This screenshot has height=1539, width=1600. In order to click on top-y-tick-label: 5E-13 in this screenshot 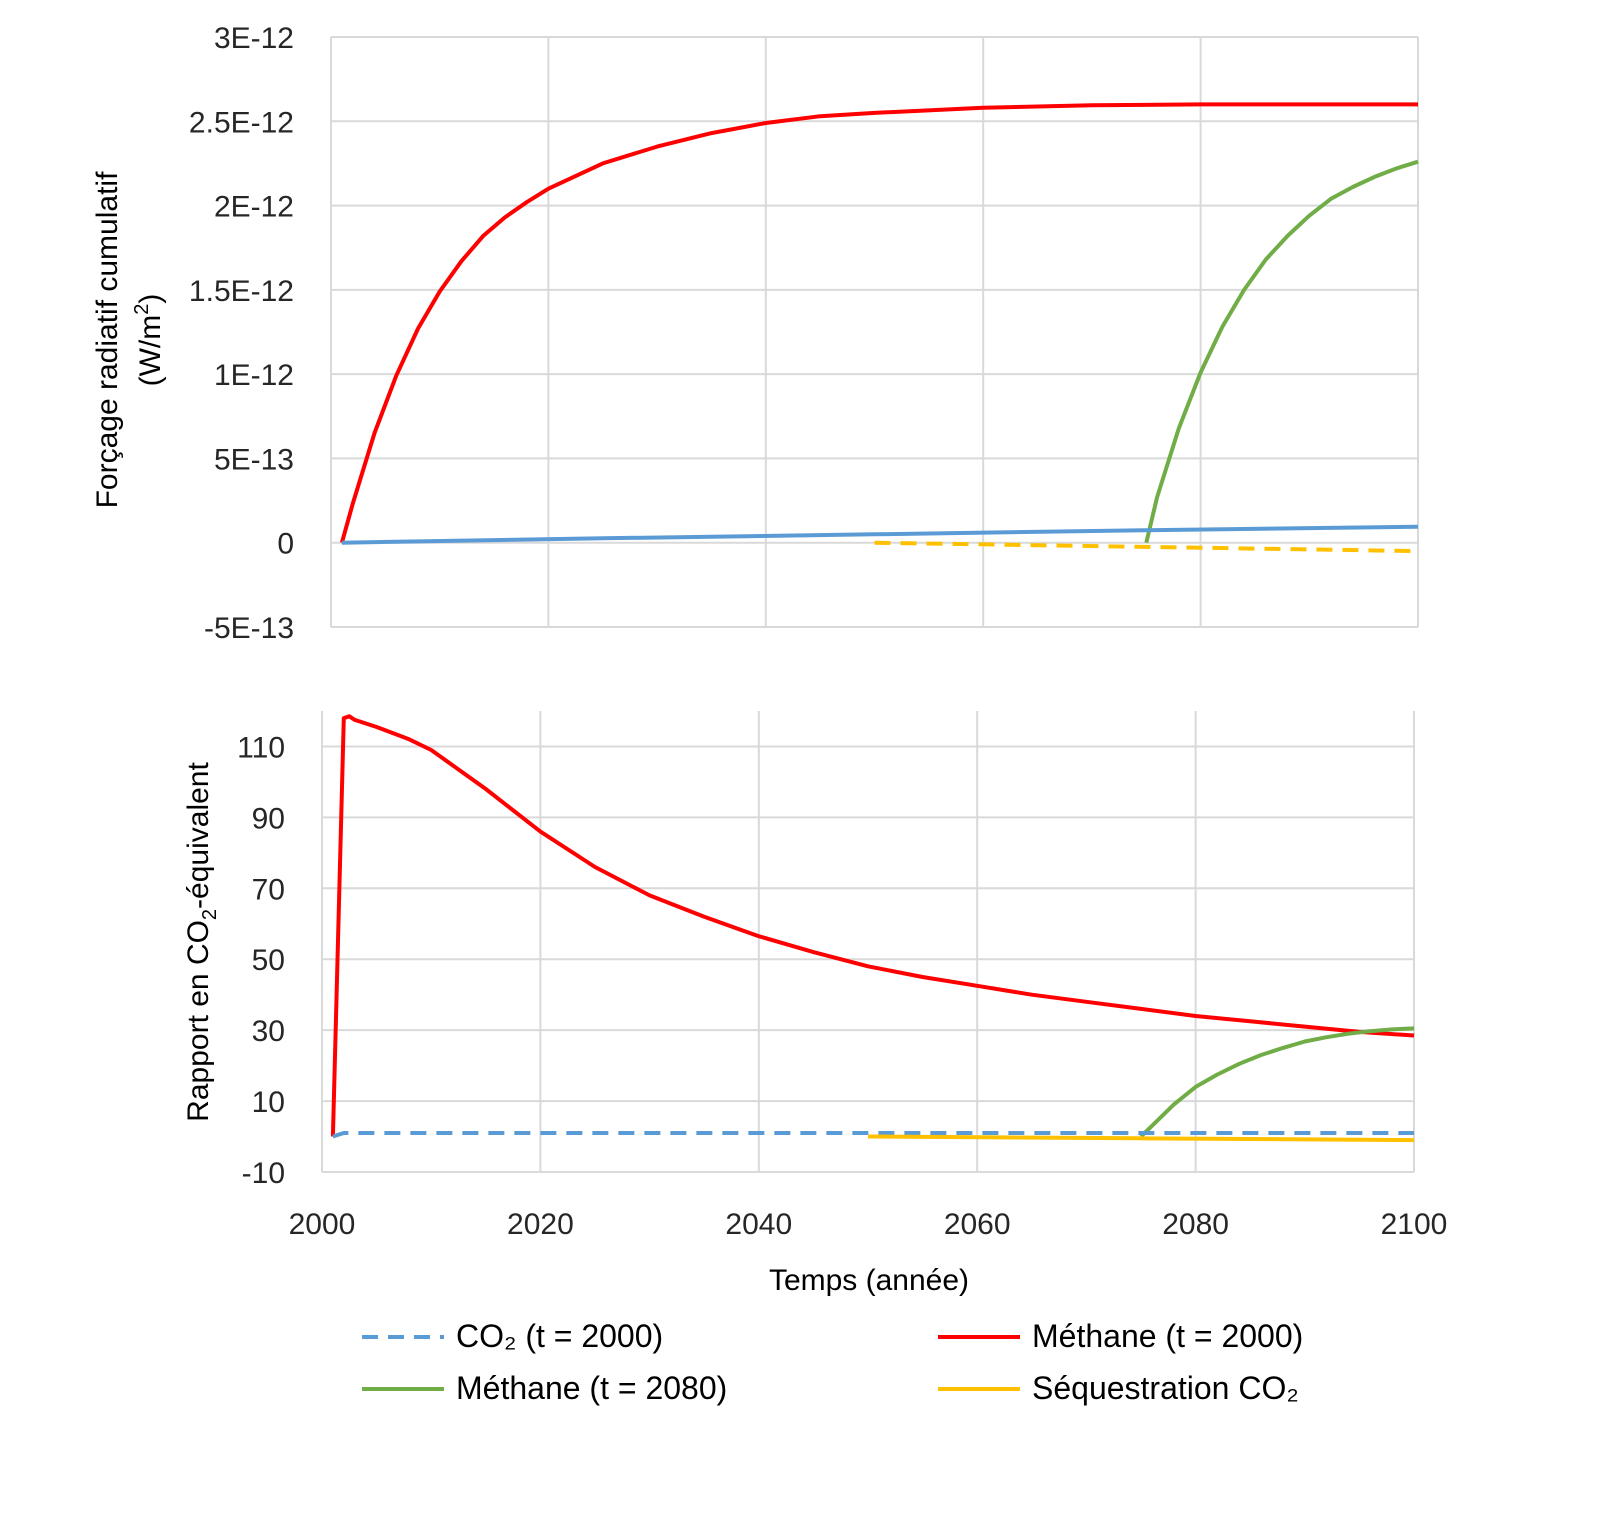, I will do `click(254, 459)`.